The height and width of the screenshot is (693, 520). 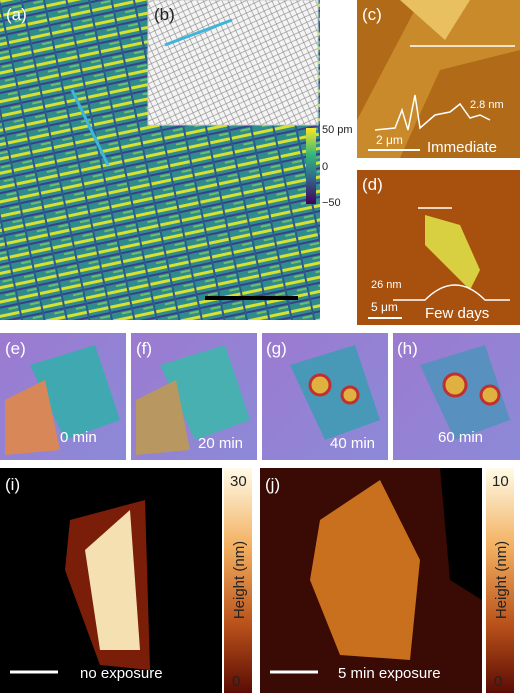 What do you see at coordinates (372, 14) in the screenshot?
I see `panel-label: (c)` at bounding box center [372, 14].